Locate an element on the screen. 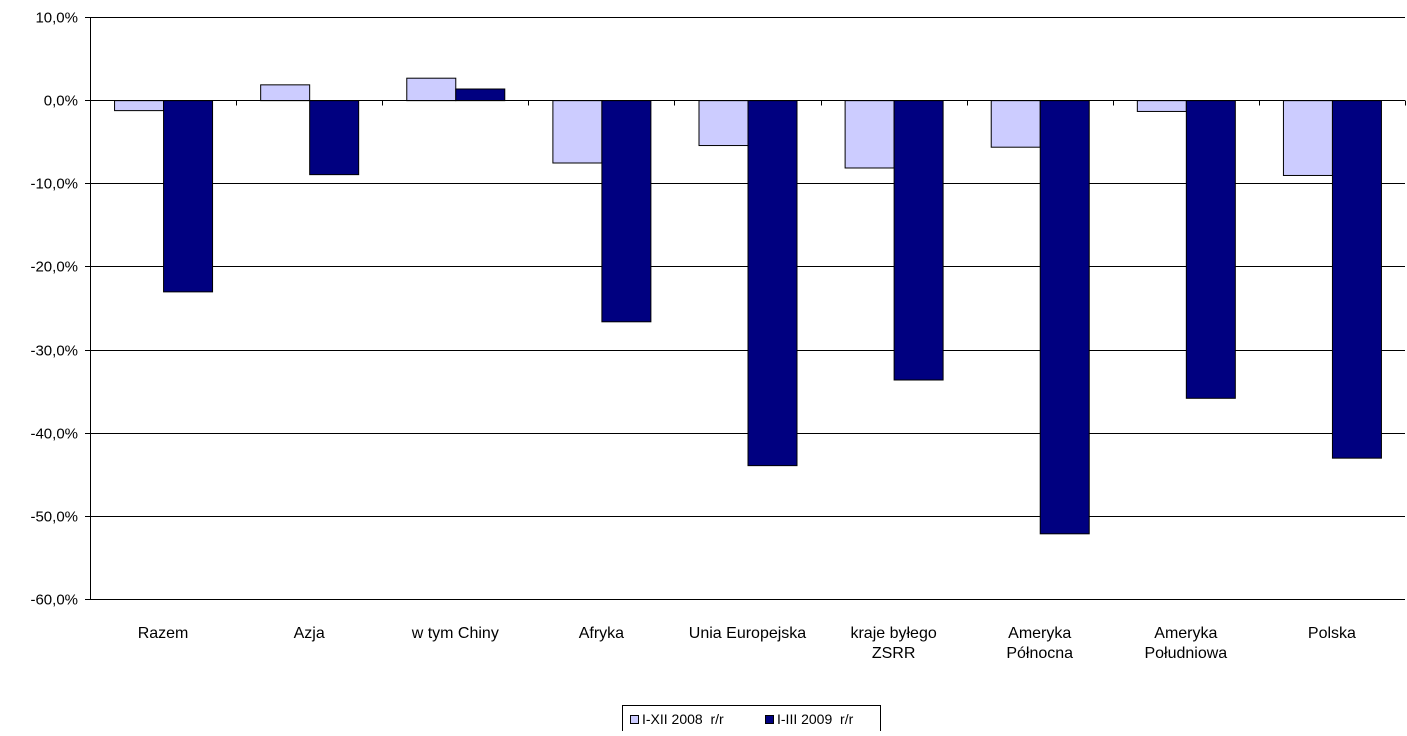  legend-label: I-XII 2008 r/r is located at coordinates (683, 719).